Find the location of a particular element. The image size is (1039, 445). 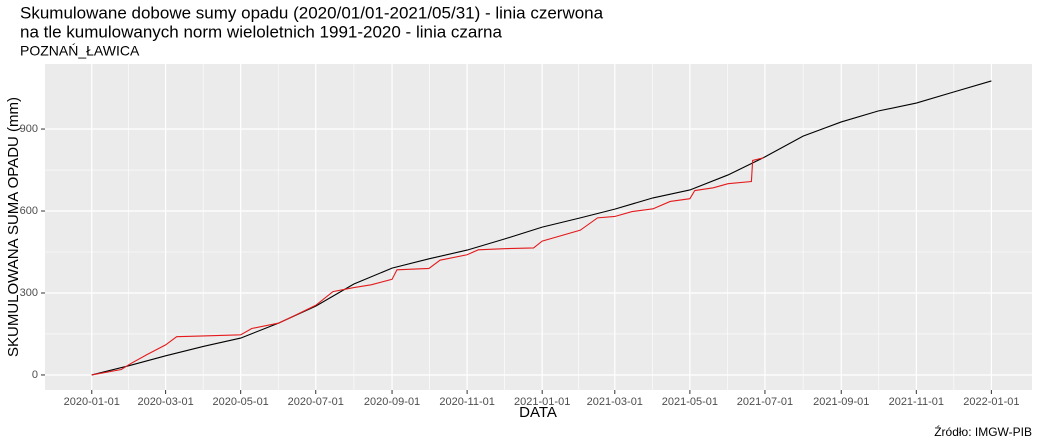

caption: Źródło: IMGW-PIB is located at coordinates (983, 431).